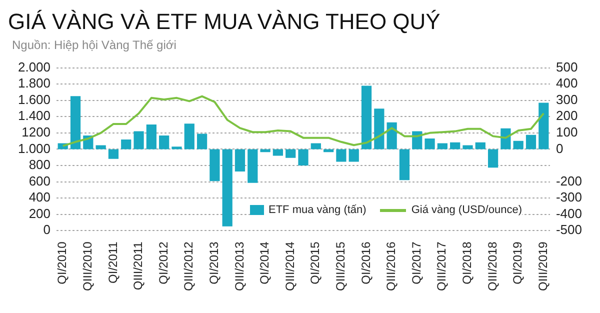  I want to click on y2-tick-label: -500, so click(569, 230).